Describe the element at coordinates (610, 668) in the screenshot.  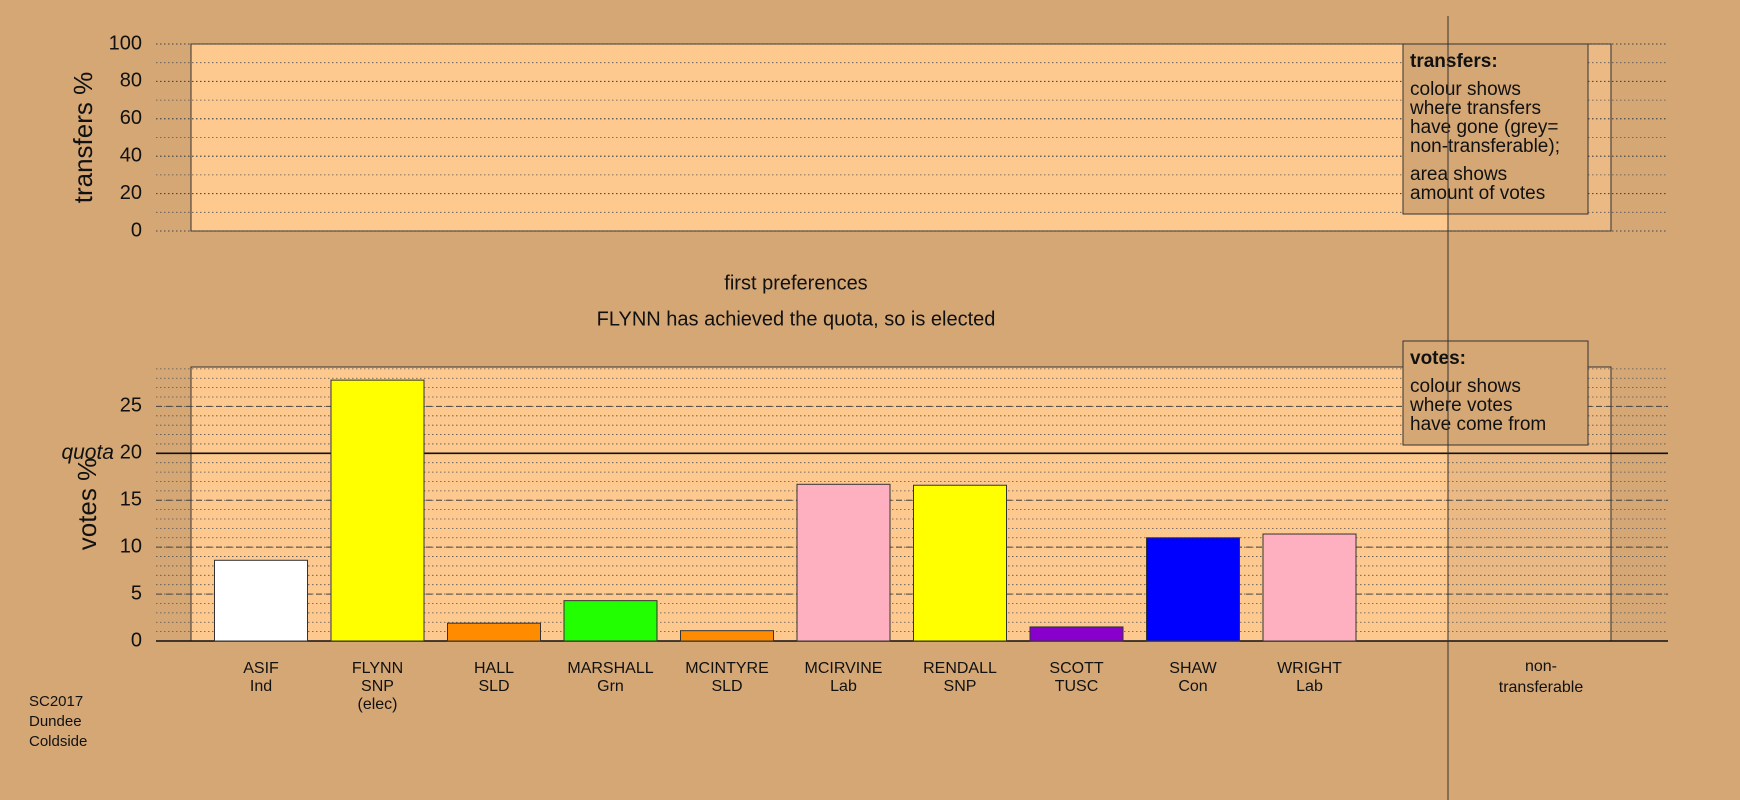
I see `x-tick-label: MARSHALL` at that location.